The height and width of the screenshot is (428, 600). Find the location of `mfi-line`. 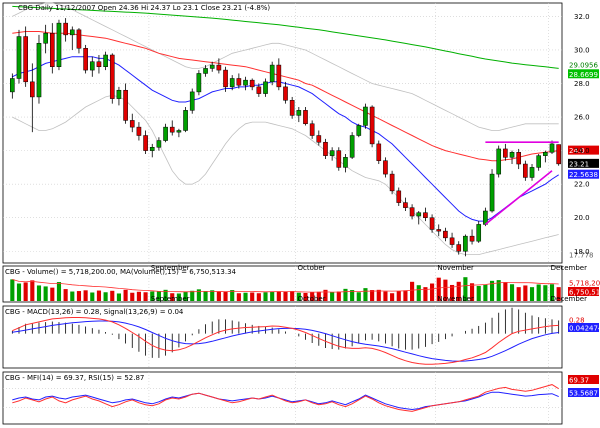

mfi-line is located at coordinates (285, 398).